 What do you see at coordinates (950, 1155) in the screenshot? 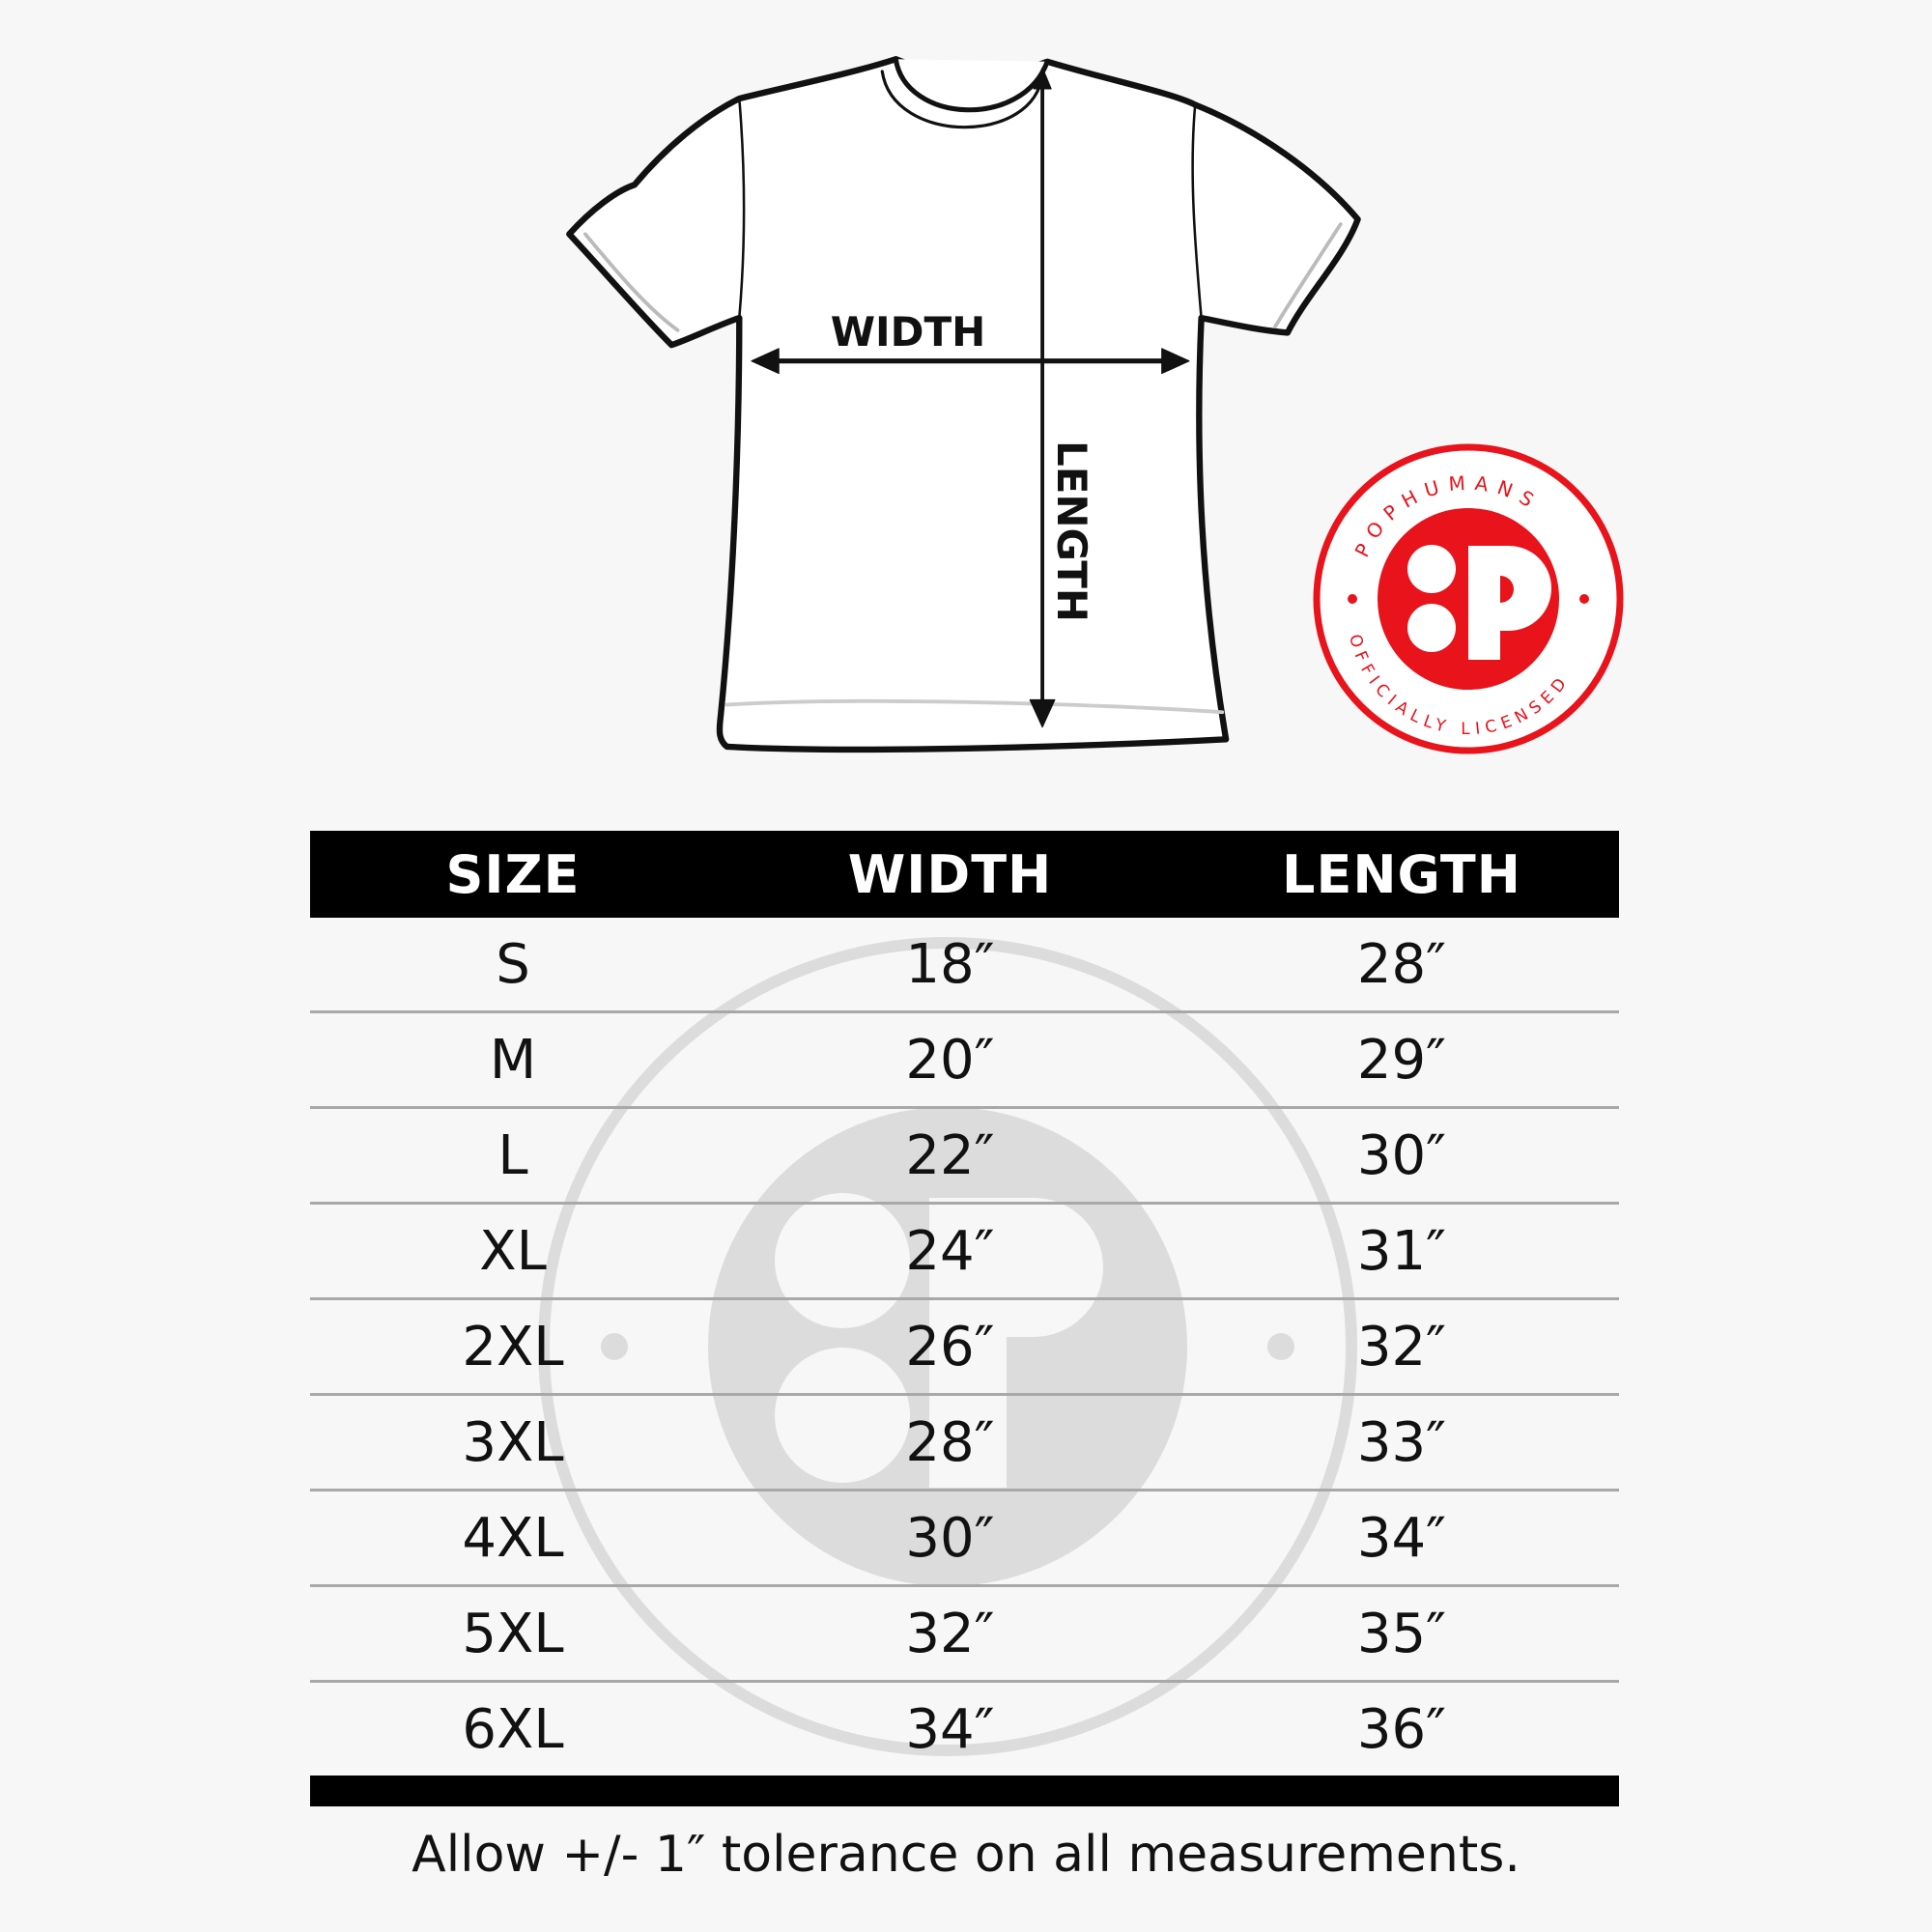
I see `width-cell: 22″` at bounding box center [950, 1155].